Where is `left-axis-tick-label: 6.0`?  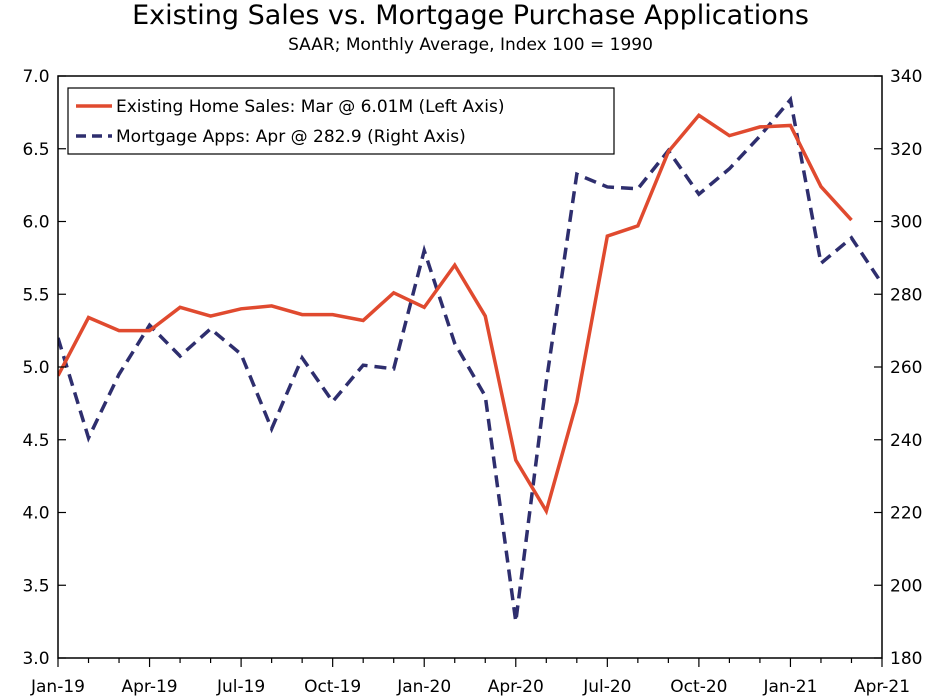 left-axis-tick-label: 6.0 is located at coordinates (35, 223).